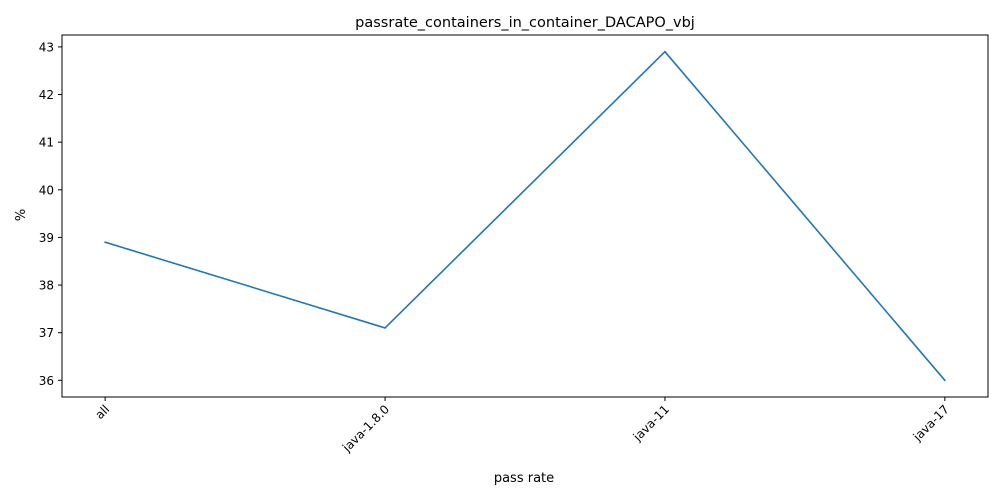 The image size is (1000, 500). What do you see at coordinates (46, 190) in the screenshot?
I see `y-tick-label: 40` at bounding box center [46, 190].